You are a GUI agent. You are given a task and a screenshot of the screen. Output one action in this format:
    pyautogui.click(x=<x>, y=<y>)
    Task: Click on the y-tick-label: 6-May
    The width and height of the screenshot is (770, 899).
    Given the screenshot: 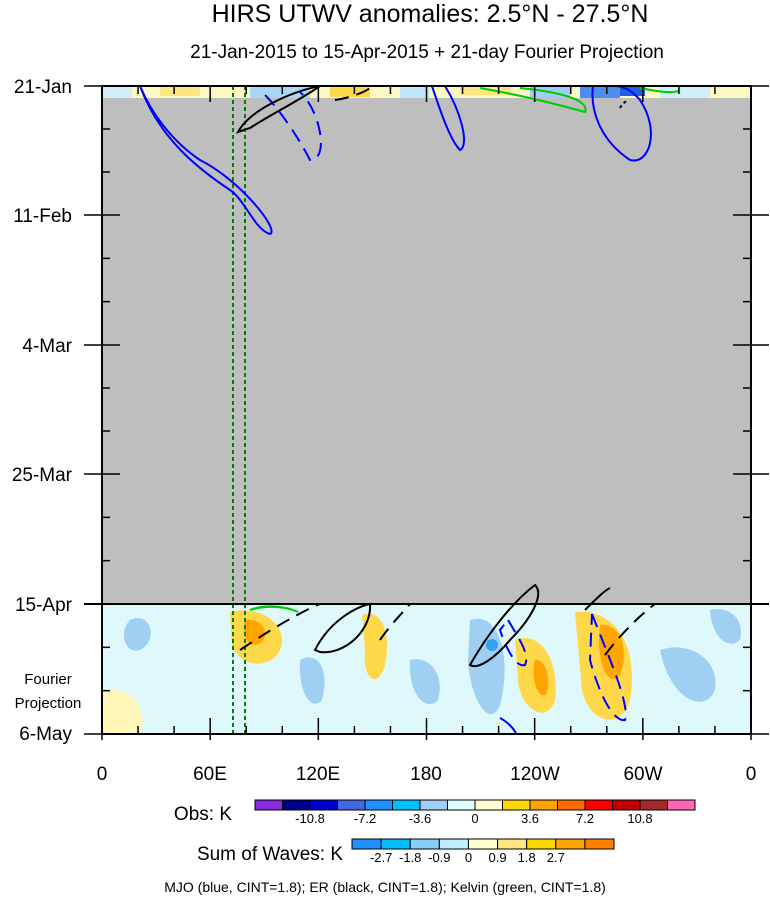 What is the action you would take?
    pyautogui.click(x=45, y=734)
    